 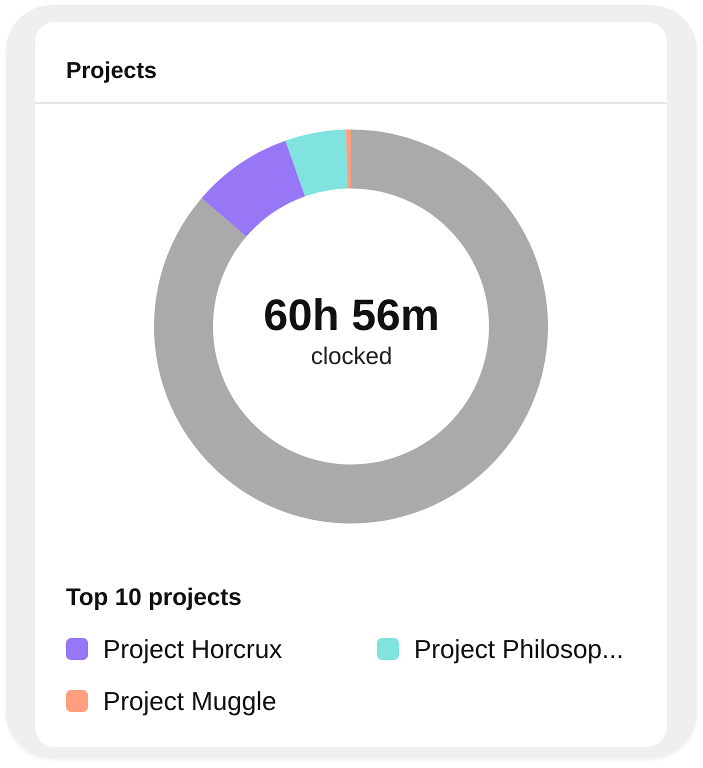 I want to click on legend-label: Project Muggle, so click(x=189, y=701).